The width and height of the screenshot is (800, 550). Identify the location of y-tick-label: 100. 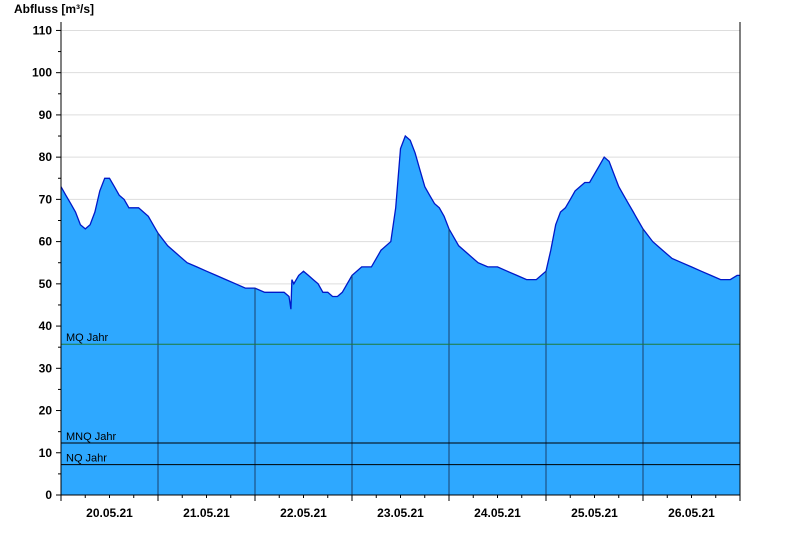
(42, 73).